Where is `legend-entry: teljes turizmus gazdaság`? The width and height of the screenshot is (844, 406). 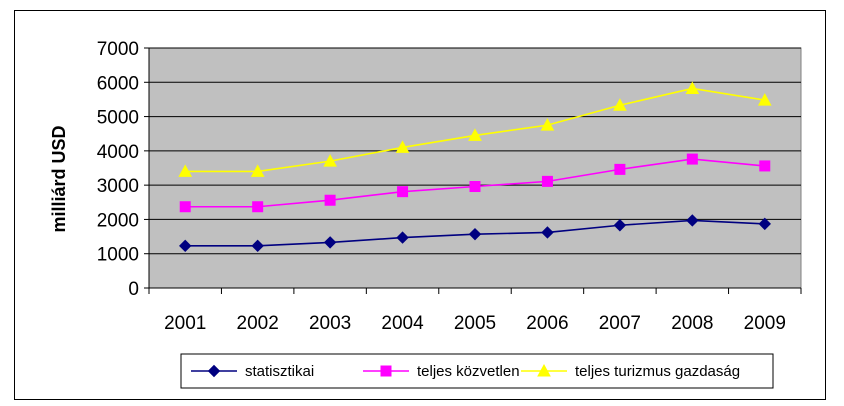 legend-entry: teljes turizmus gazdaság is located at coordinates (630, 371).